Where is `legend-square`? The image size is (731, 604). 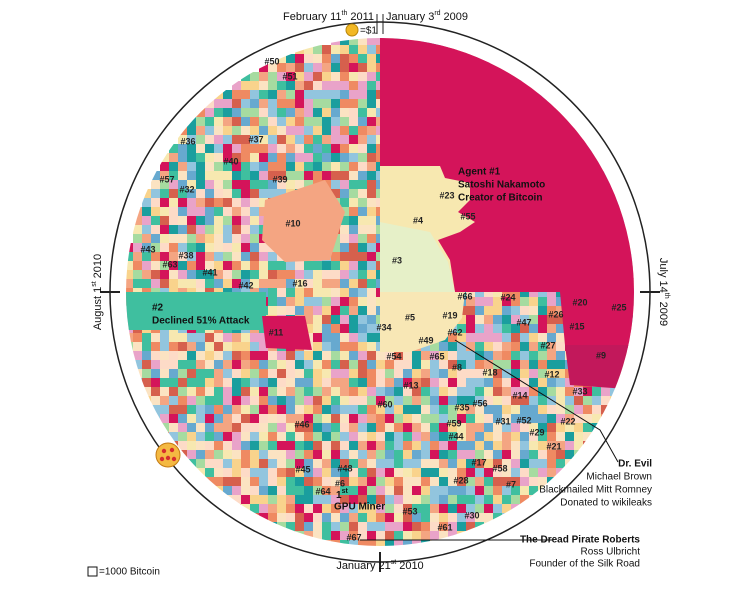 legend-square is located at coordinates (92, 571).